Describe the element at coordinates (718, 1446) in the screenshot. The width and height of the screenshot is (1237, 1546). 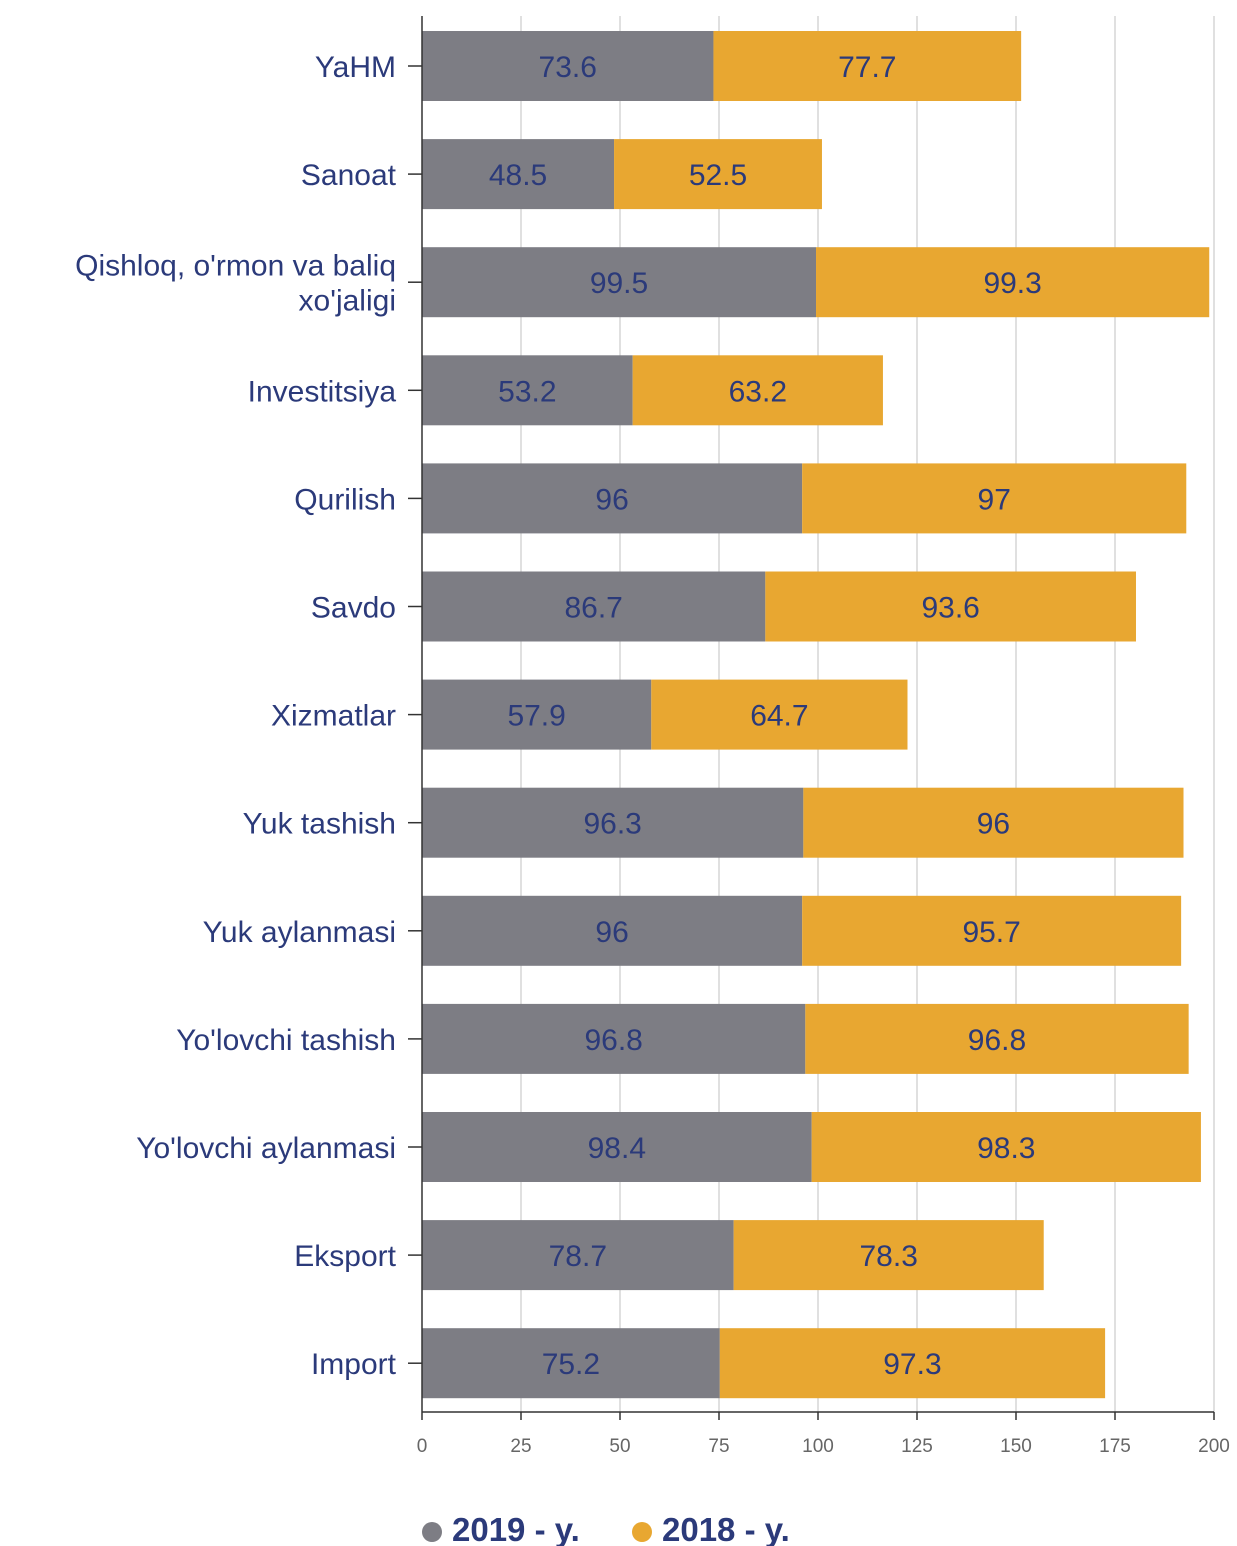
I see `x-tick-label: 75` at that location.